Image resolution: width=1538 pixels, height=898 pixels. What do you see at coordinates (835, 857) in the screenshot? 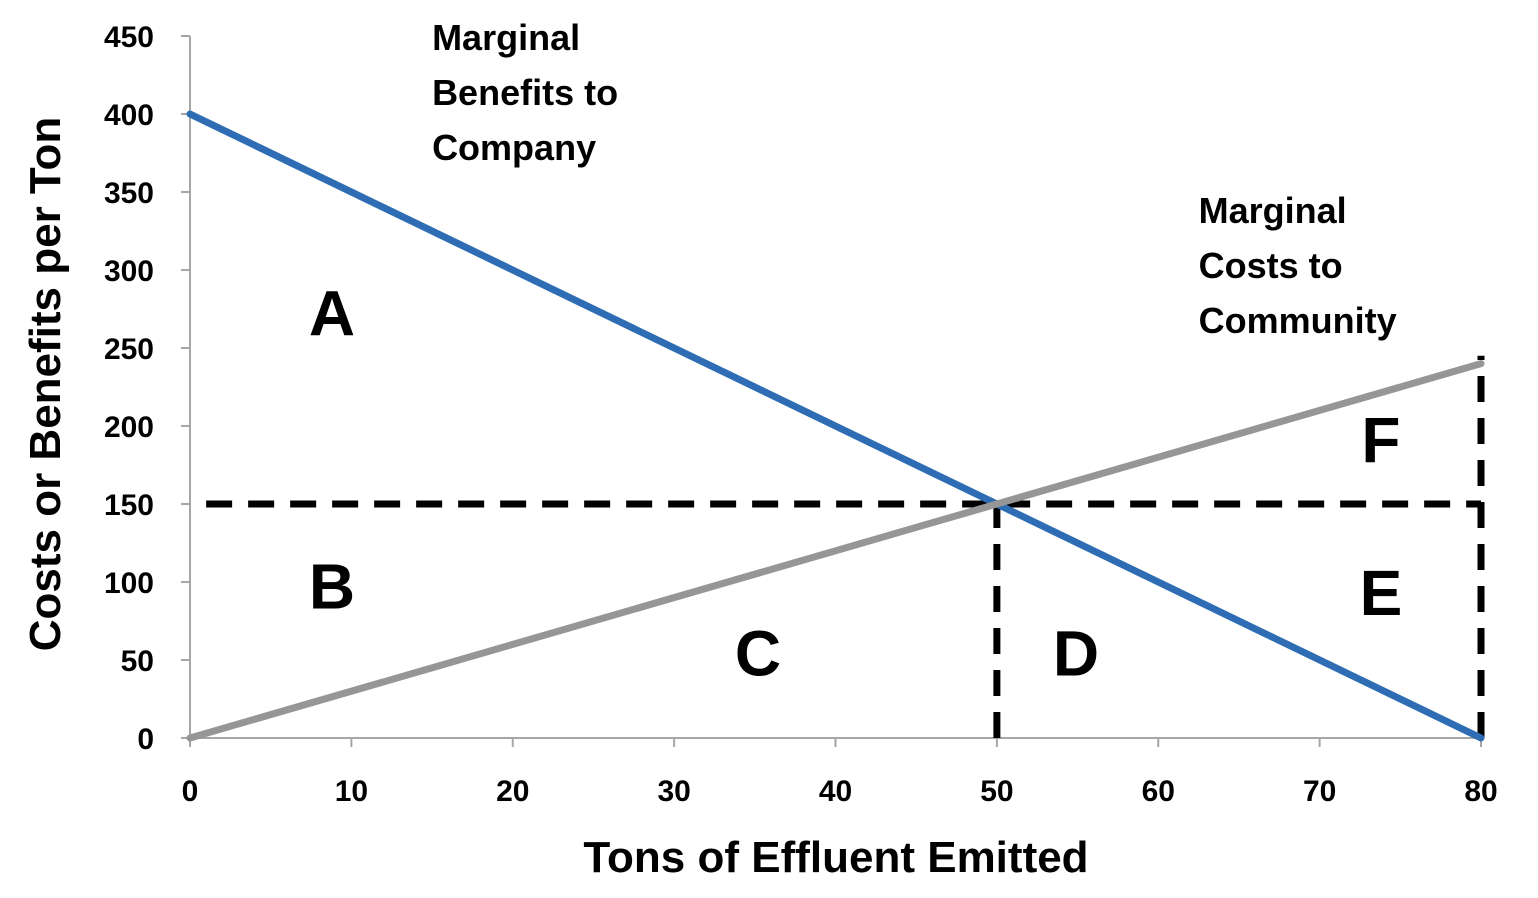
I see `x-axis-title: Tons of Effluent Emitted` at bounding box center [835, 857].